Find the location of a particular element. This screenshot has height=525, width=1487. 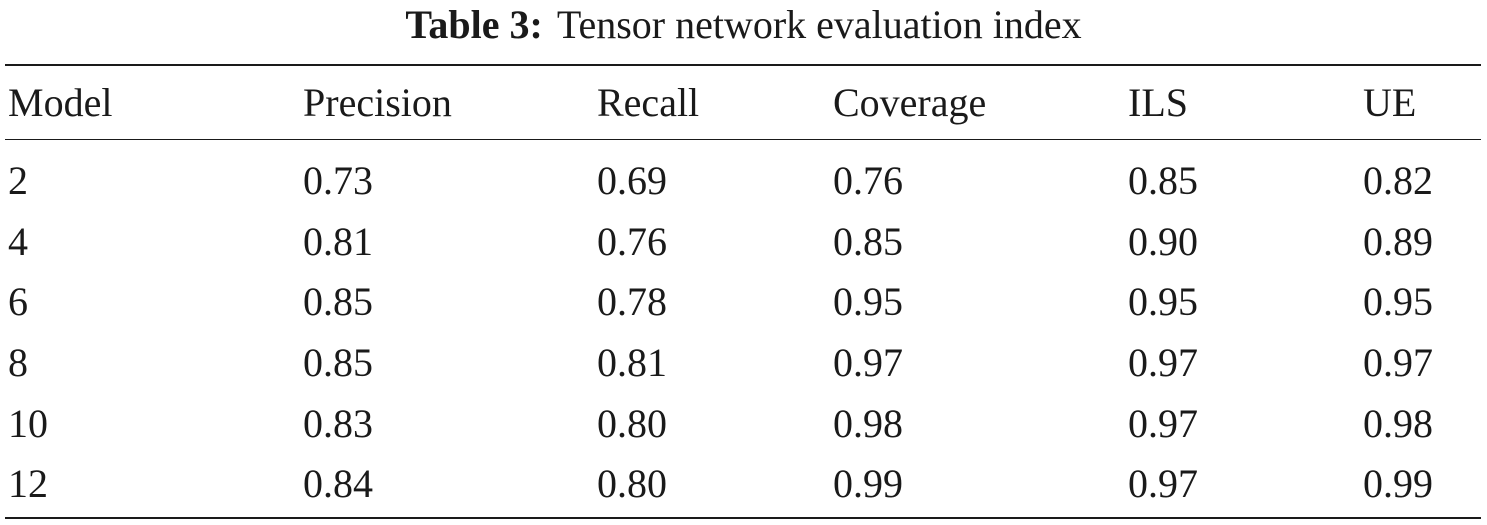

header-recall: Recall is located at coordinates (648, 102).